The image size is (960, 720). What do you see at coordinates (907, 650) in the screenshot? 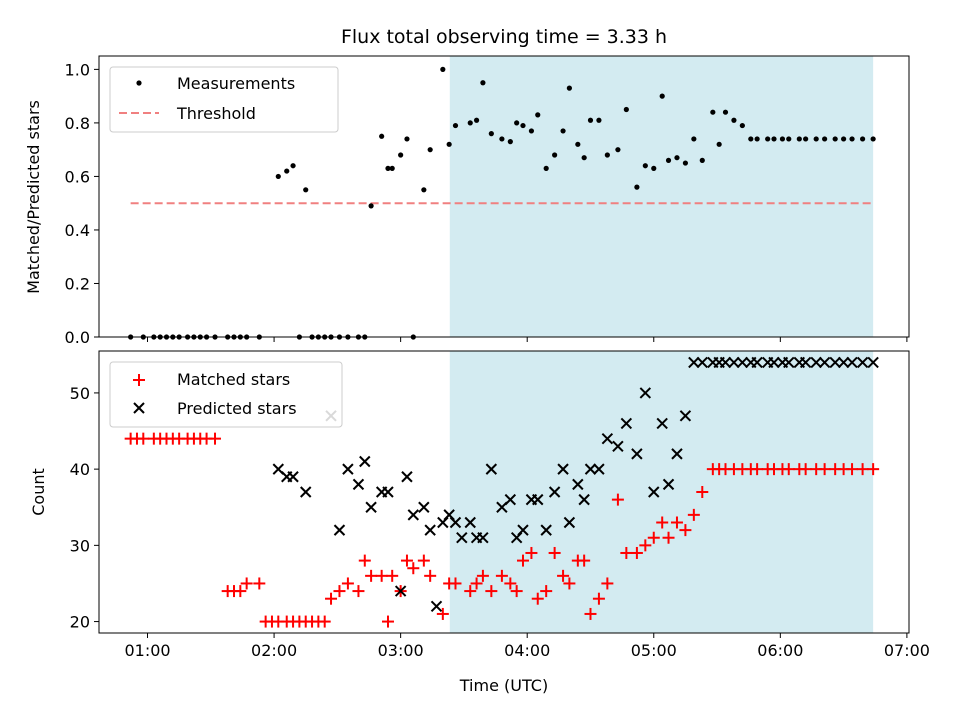
I see `x-tick-label: 07:00` at bounding box center [907, 650].